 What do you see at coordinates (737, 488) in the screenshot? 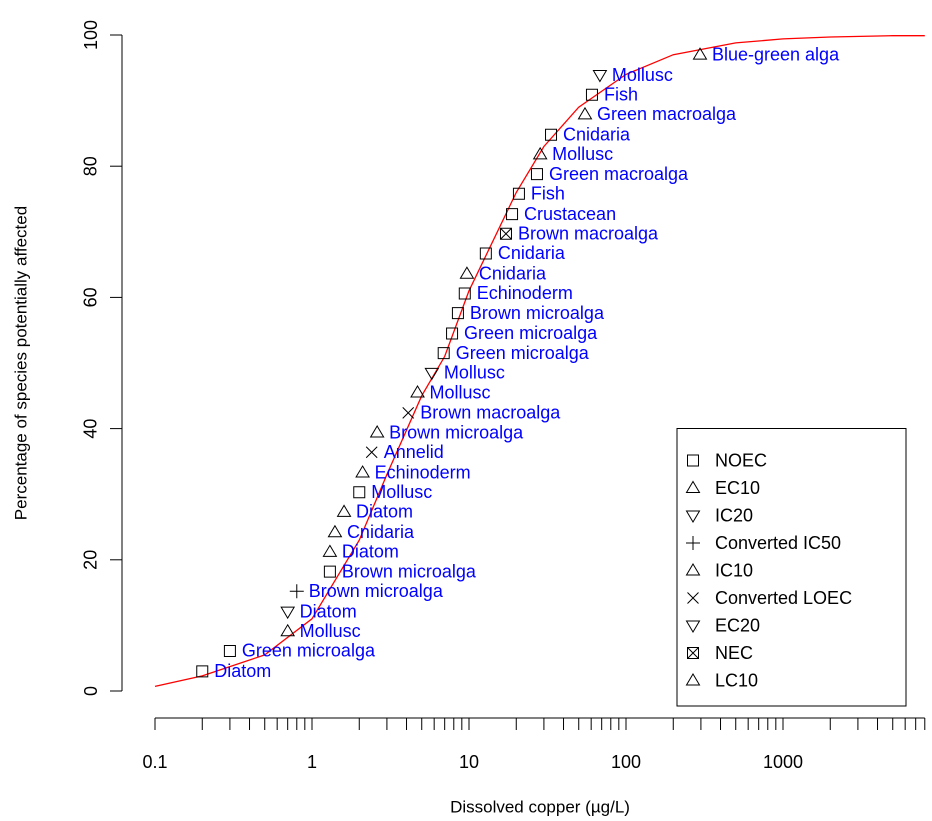
I see `legend-label: EC10` at bounding box center [737, 488].